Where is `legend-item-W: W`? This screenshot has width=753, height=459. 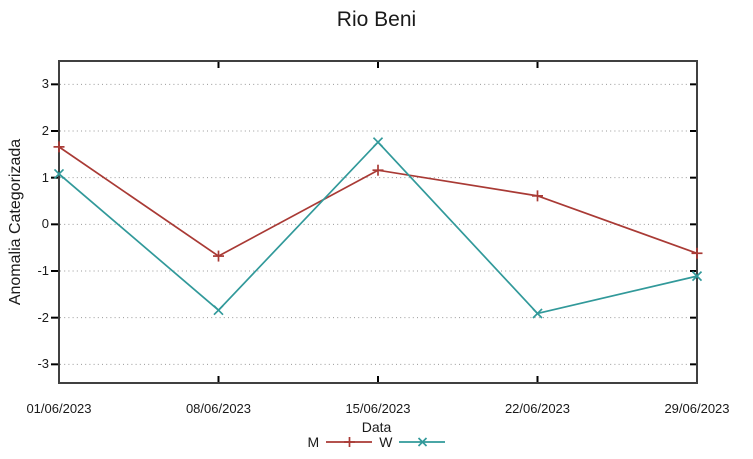
legend-item-W: W is located at coordinates (412, 442).